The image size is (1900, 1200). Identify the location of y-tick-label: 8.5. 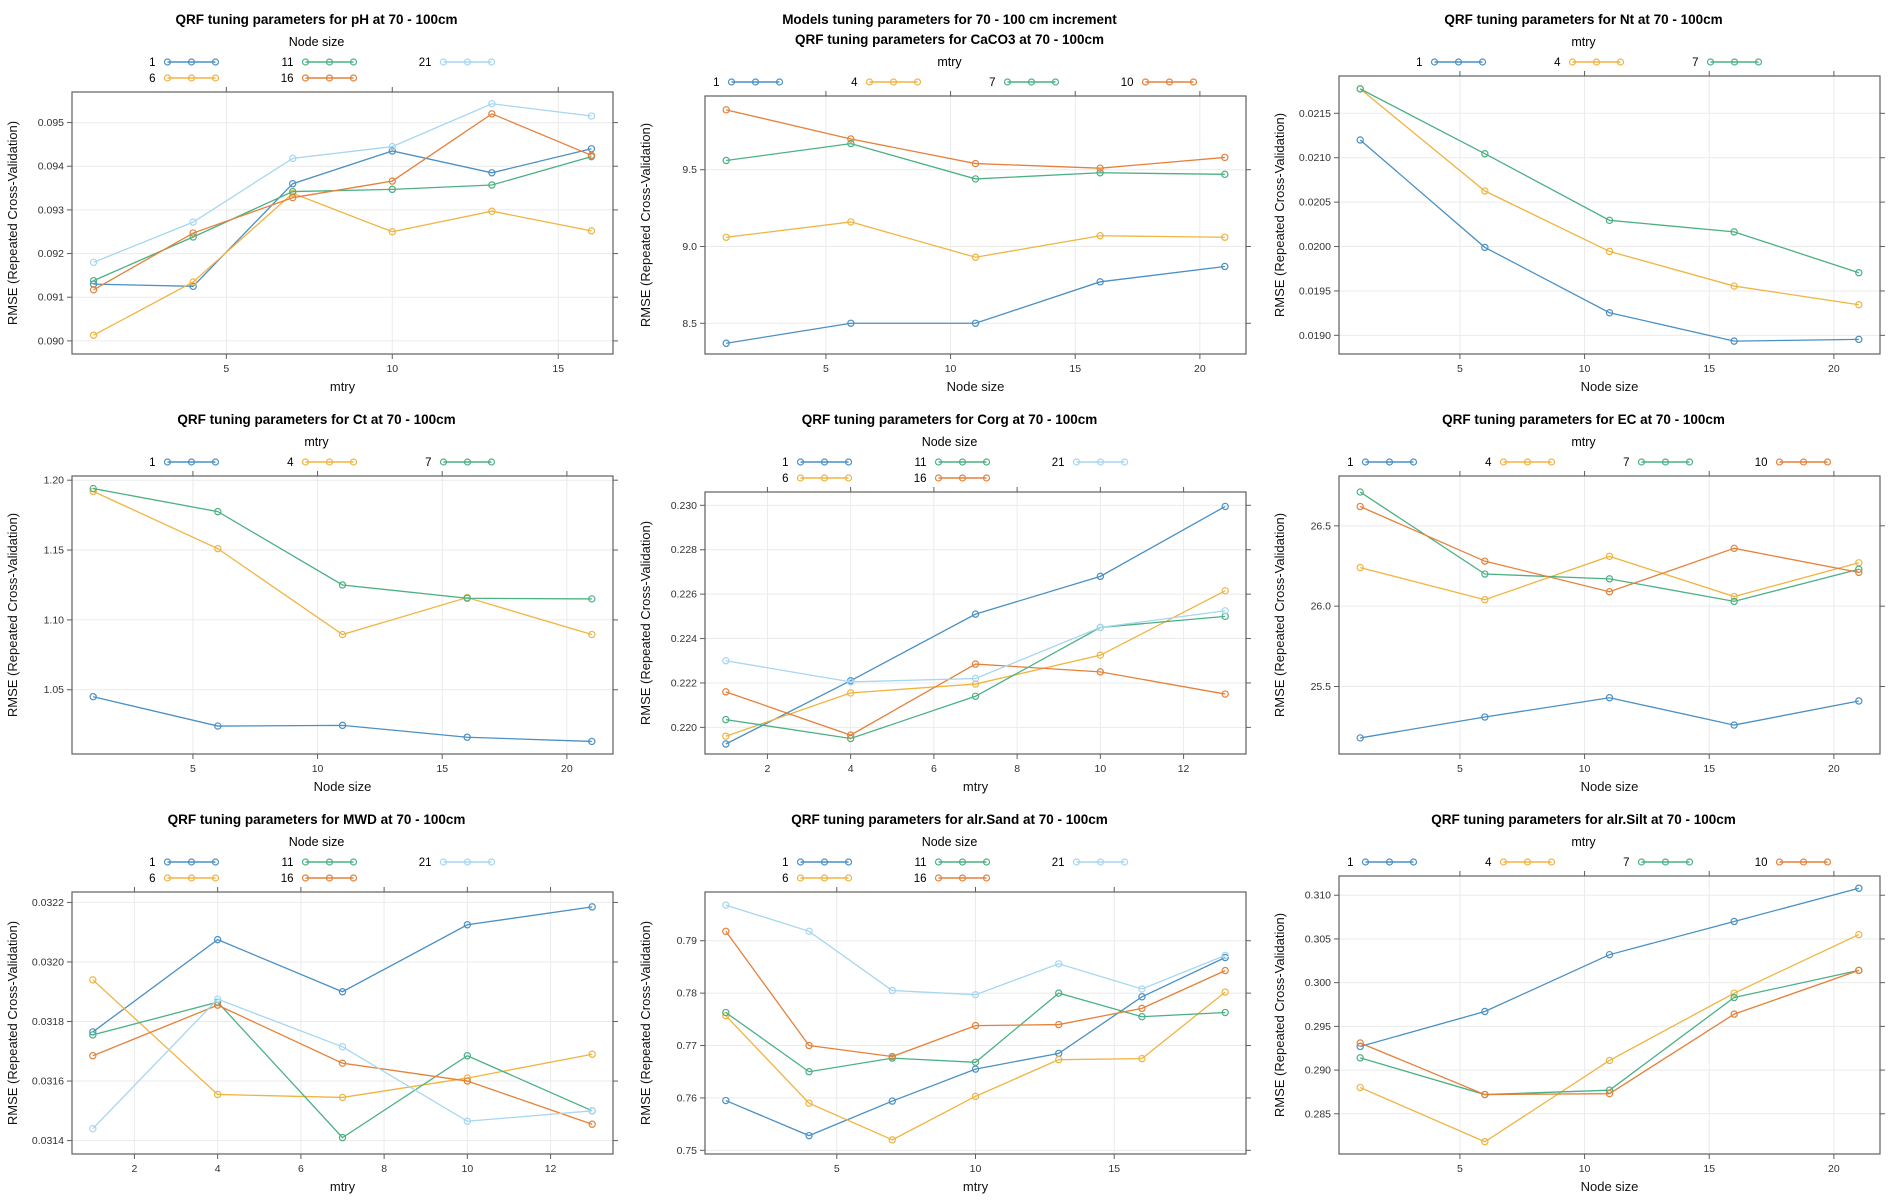
(690, 324).